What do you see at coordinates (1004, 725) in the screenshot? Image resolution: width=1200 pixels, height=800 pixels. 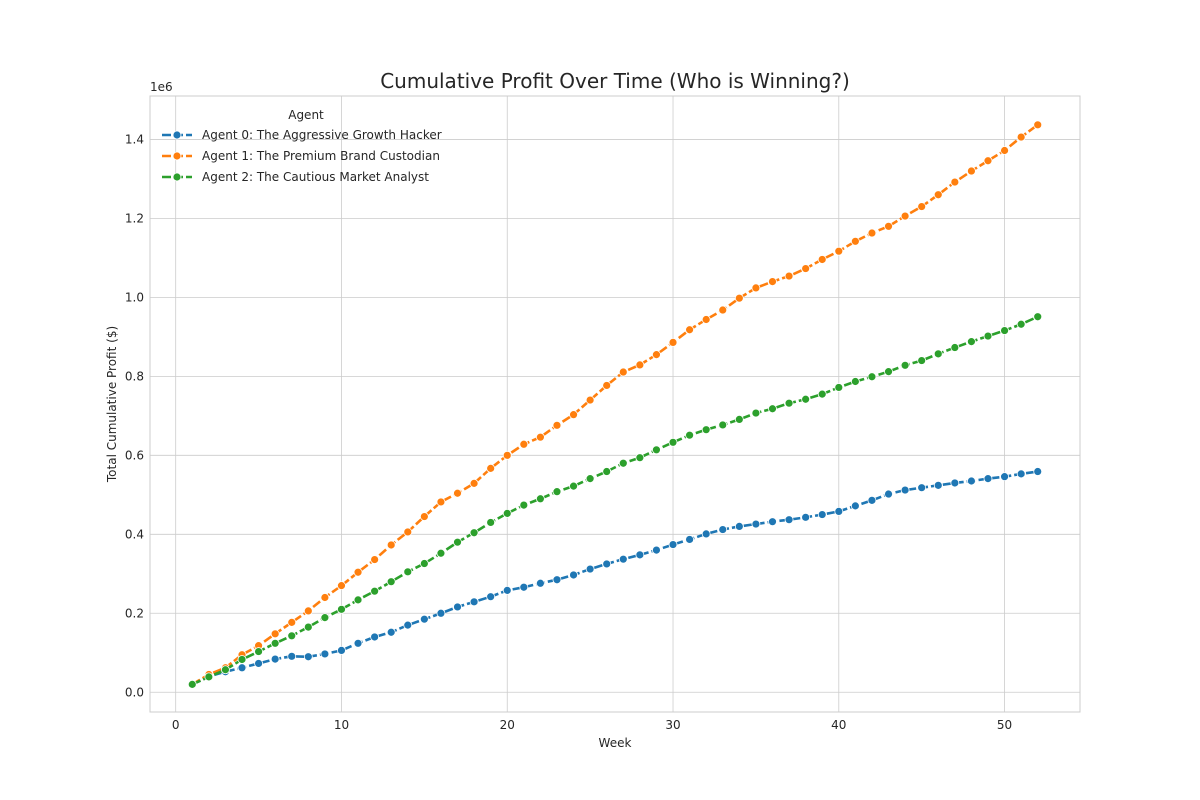 I see `x-tick-label: 50` at bounding box center [1004, 725].